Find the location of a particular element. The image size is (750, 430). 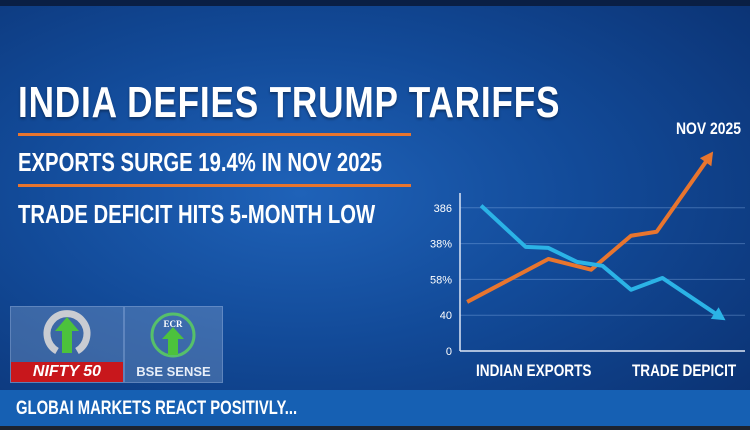

bse-sensex-tile: ECR BSE SENSE is located at coordinates (173, 344).